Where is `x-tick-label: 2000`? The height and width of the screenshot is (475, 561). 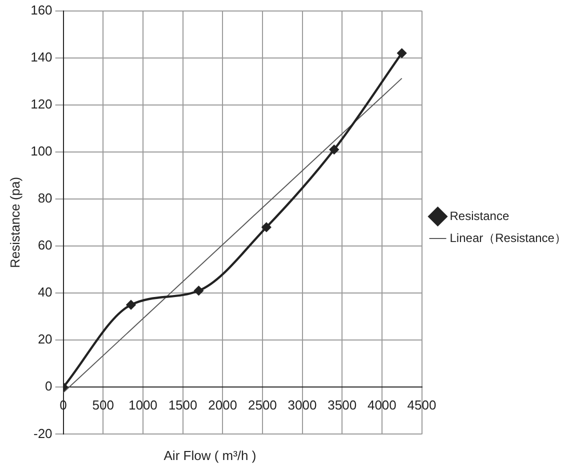 x-tick-label: 2000 is located at coordinates (223, 405).